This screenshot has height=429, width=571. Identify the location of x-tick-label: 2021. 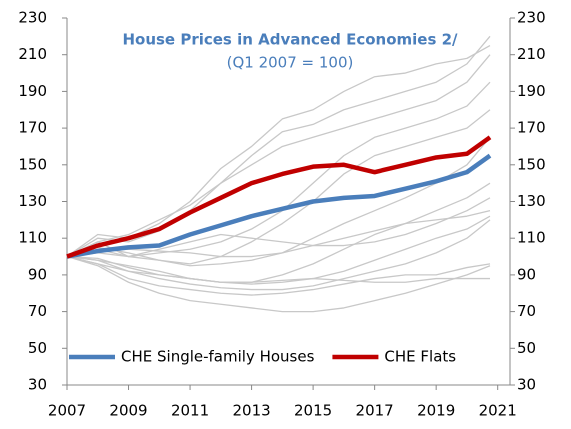
(498, 411).